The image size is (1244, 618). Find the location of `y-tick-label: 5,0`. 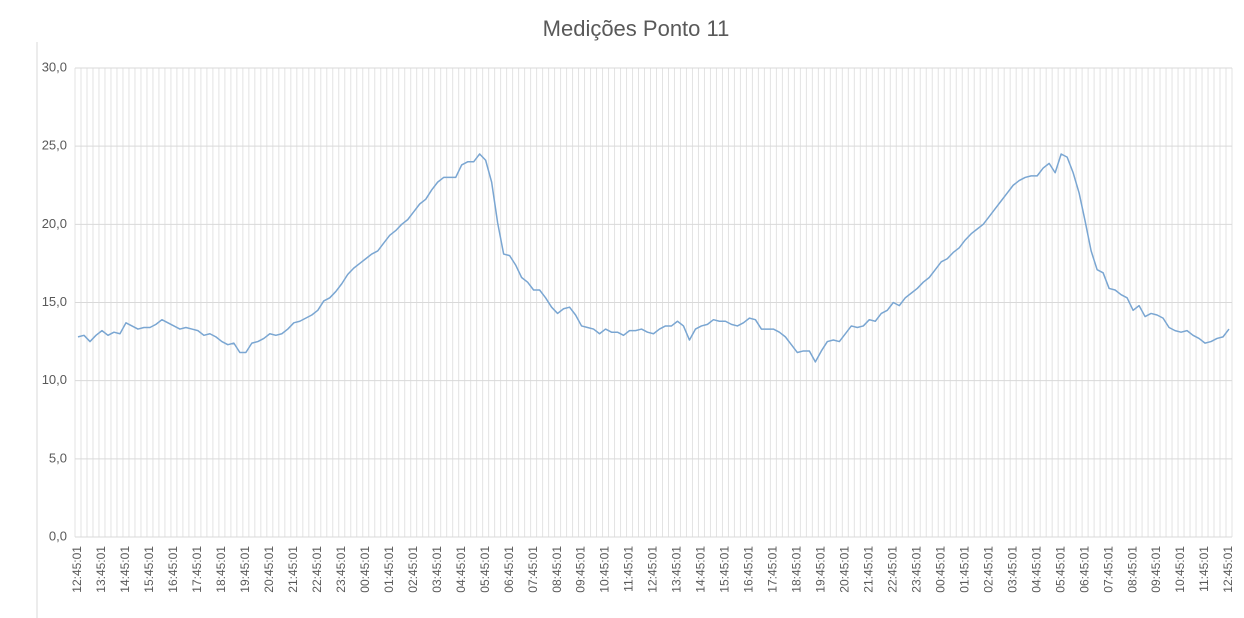

y-tick-label: 5,0 is located at coordinates (58, 457).